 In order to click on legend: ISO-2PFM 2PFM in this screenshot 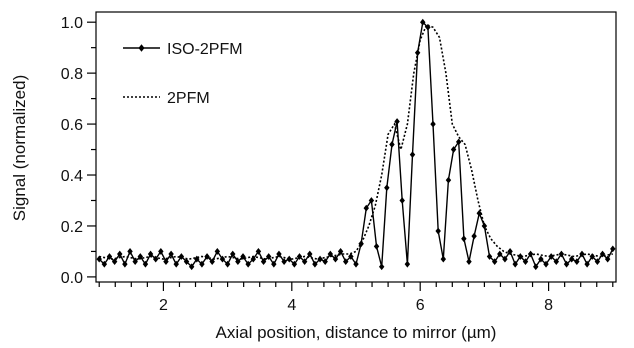, I will do `click(183, 74)`.